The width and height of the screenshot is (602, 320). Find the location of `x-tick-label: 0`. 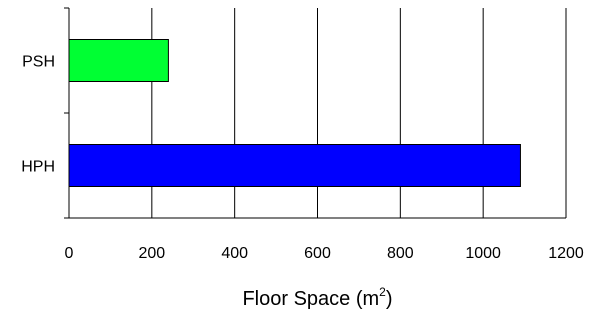

x-tick-label: 0 is located at coordinates (69, 253).